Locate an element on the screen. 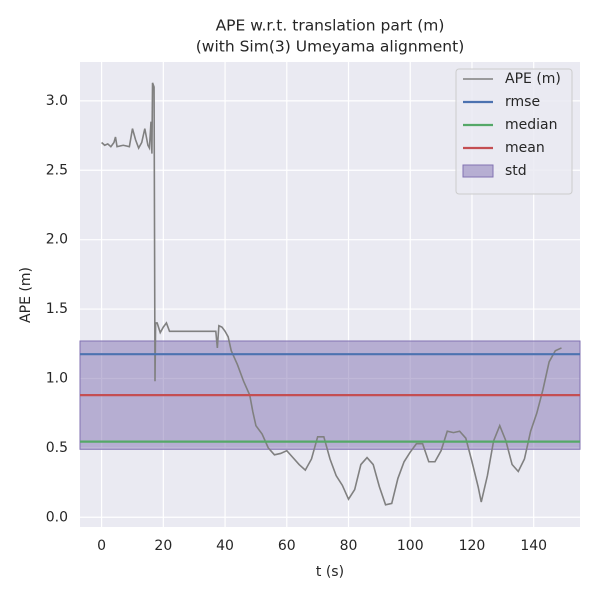 The image size is (600, 604). chart-title: APE w.r.t. translation part (m) is located at coordinates (330, 26).